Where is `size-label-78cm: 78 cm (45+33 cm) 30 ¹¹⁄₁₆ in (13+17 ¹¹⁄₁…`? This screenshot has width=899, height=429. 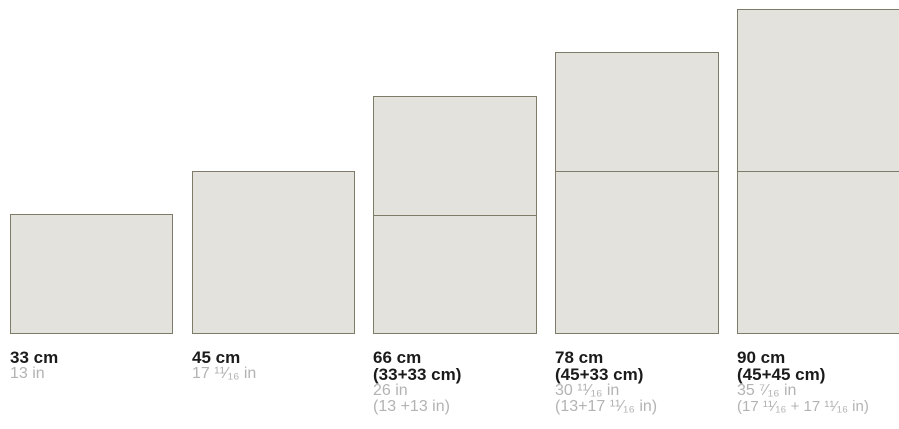
size-label-78cm: 78 cm (45+33 cm) 30 ¹¹⁄₁₆ in (13+17 ¹¹⁄₁… is located at coordinates (606, 382).